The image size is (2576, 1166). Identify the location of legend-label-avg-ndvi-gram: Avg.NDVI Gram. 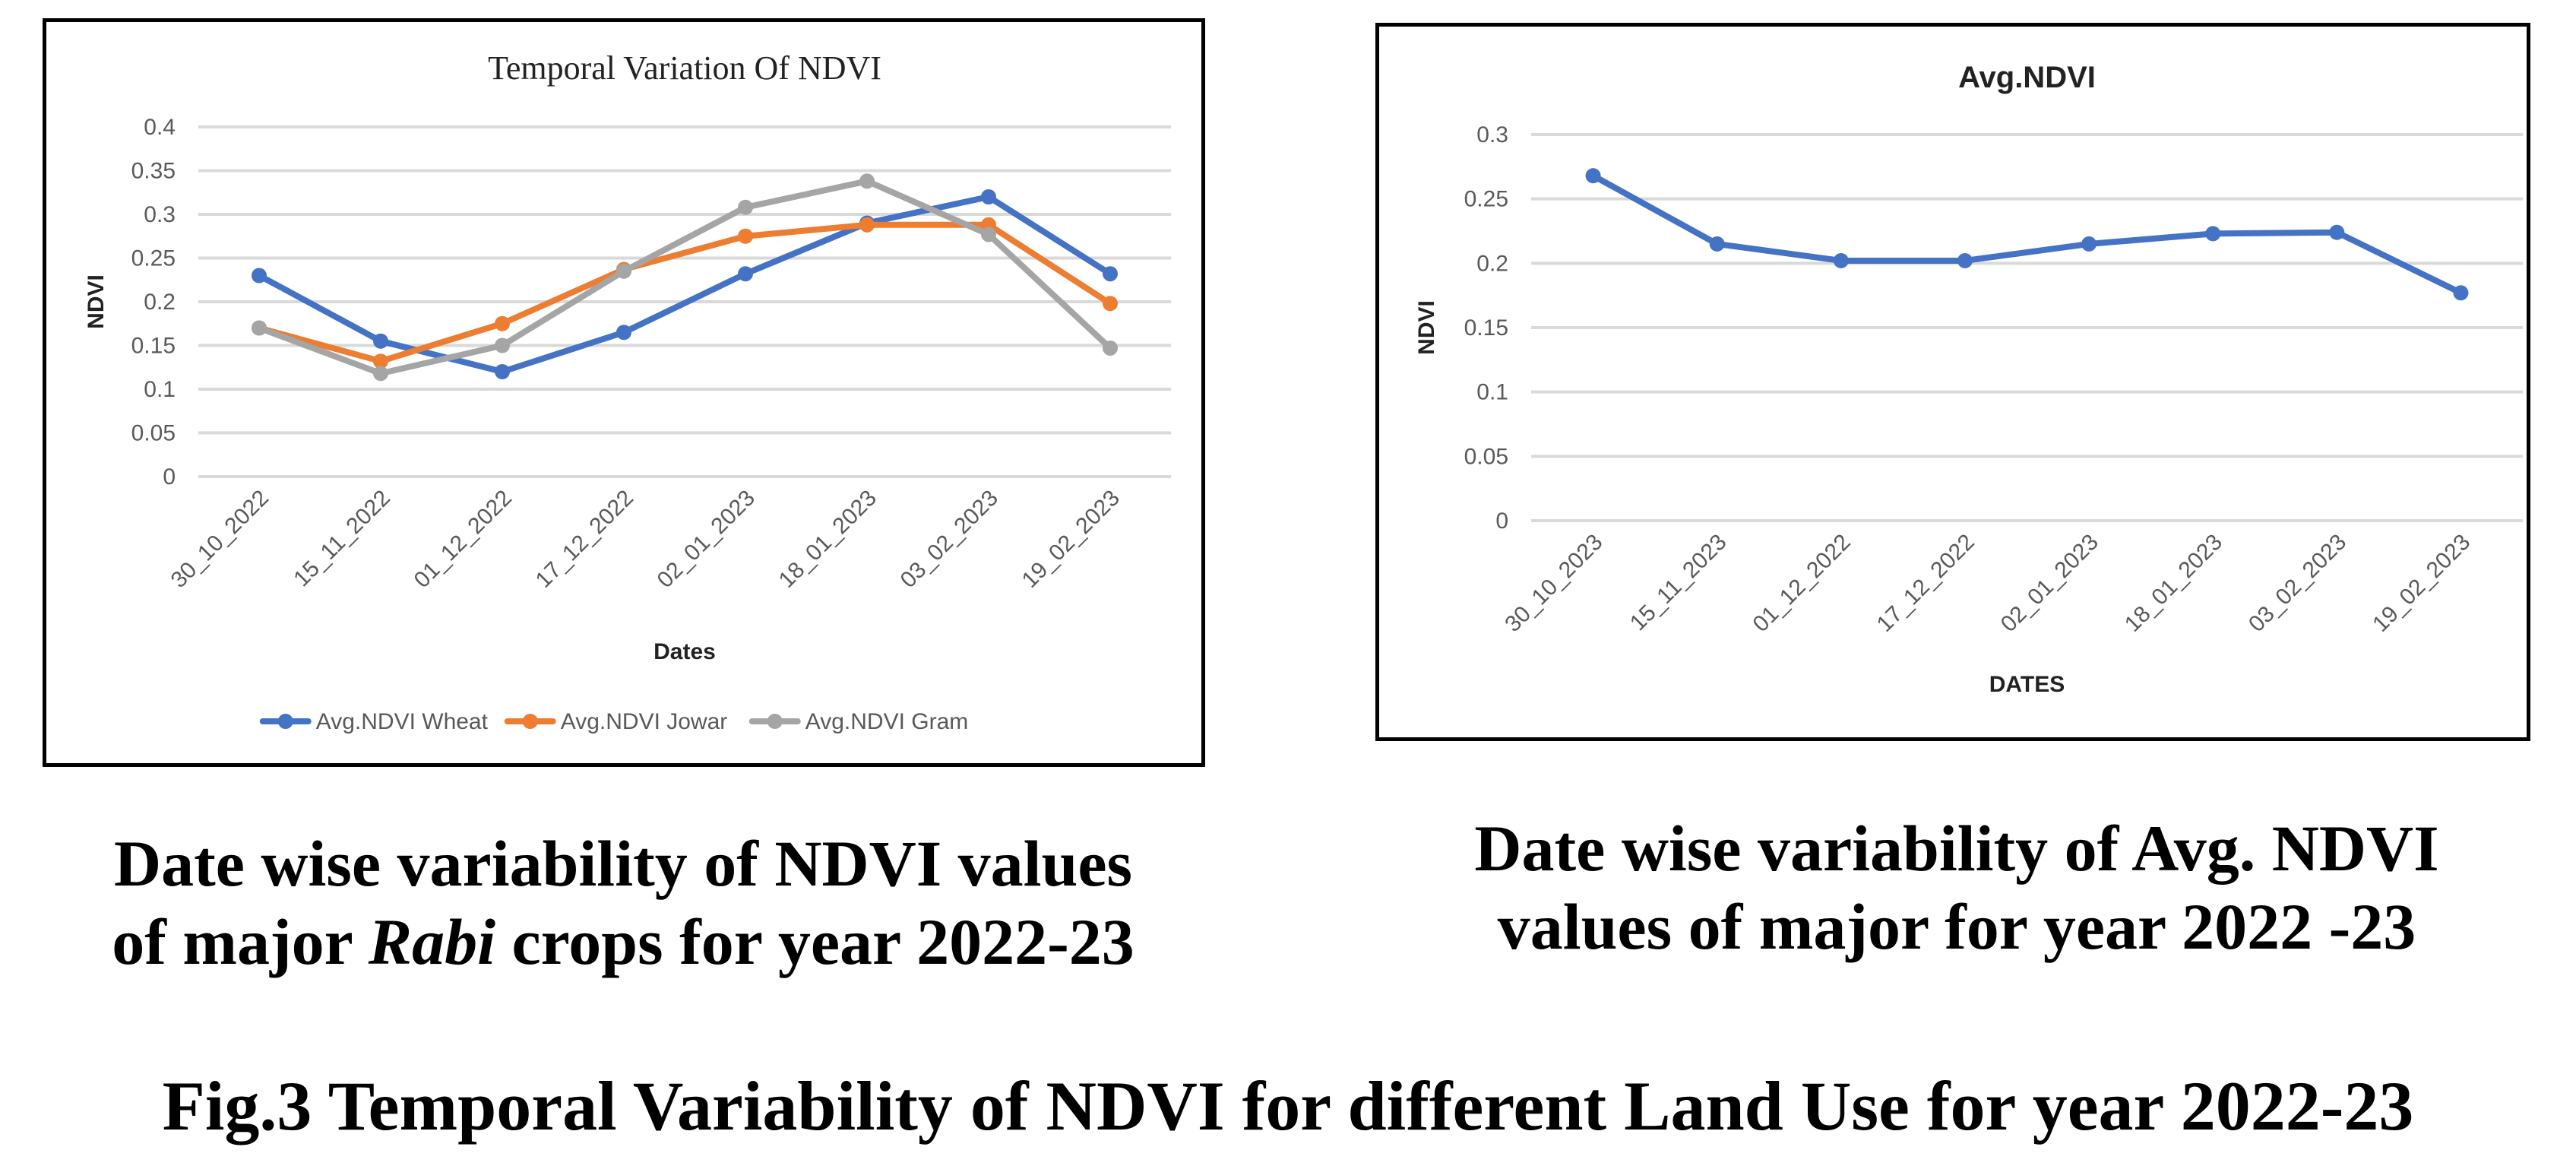
(887, 721).